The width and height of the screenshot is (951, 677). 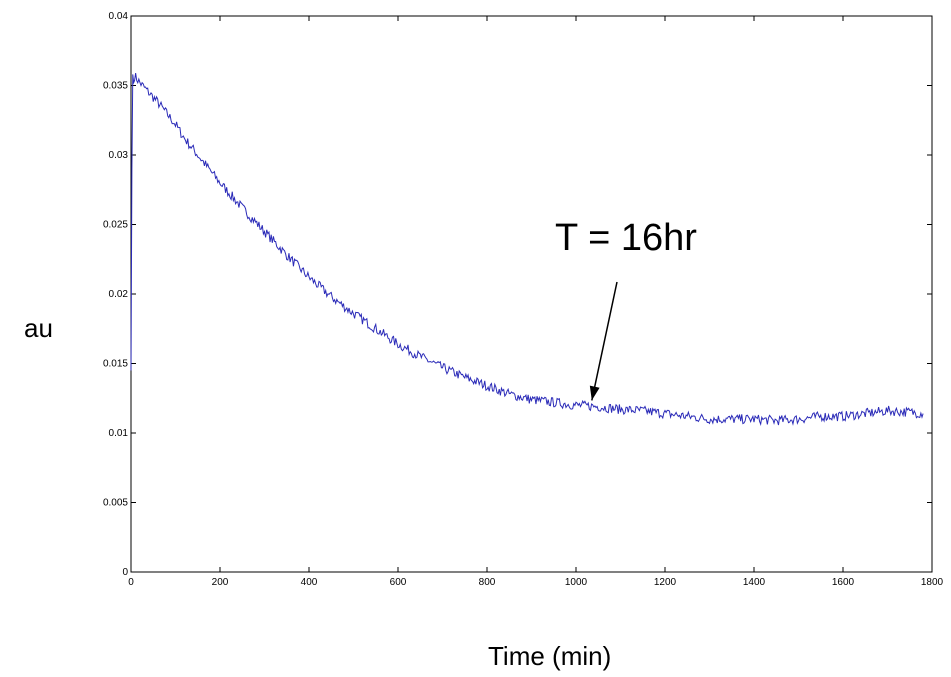 I want to click on y-tick-label: 0.015, so click(x=115, y=364).